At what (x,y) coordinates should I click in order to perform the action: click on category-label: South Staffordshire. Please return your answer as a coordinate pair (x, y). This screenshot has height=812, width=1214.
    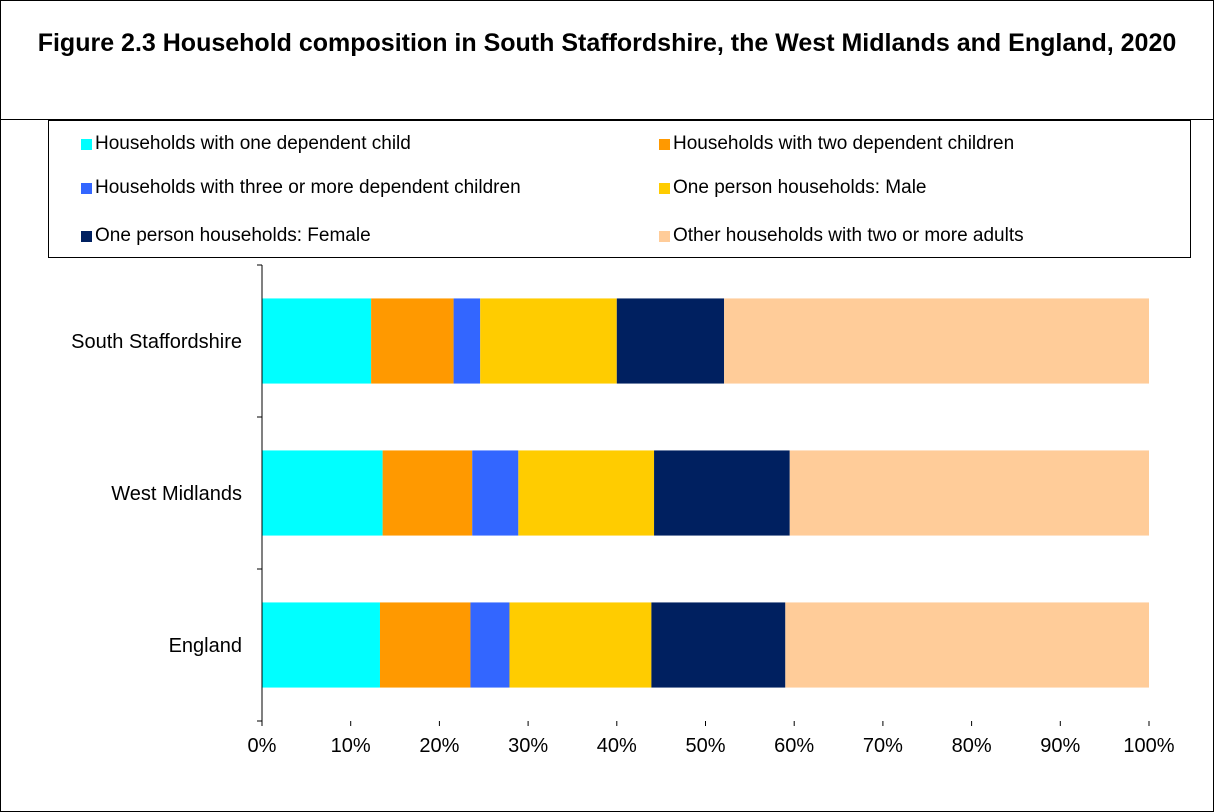
    Looking at the image, I should click on (156, 342).